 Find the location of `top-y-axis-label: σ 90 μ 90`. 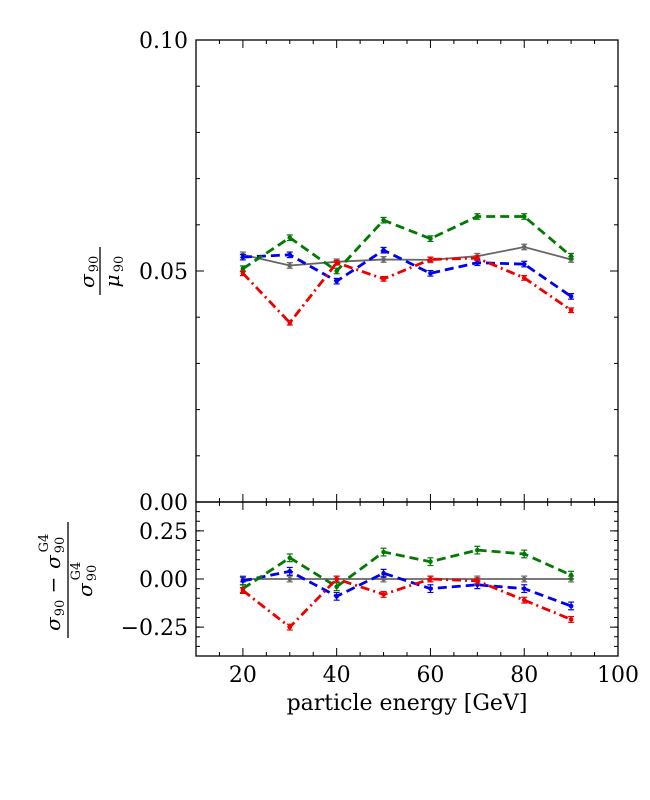

top-y-axis-label: σ 90 μ 90 is located at coordinates (101, 271).